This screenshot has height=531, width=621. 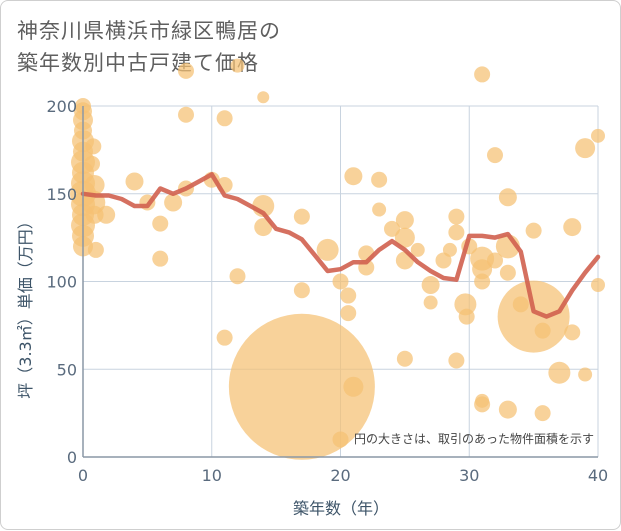 What do you see at coordinates (25, 305) in the screenshot?
I see `y-axis-title: 坪（3.3㎡）単価（万円）` at bounding box center [25, 305].